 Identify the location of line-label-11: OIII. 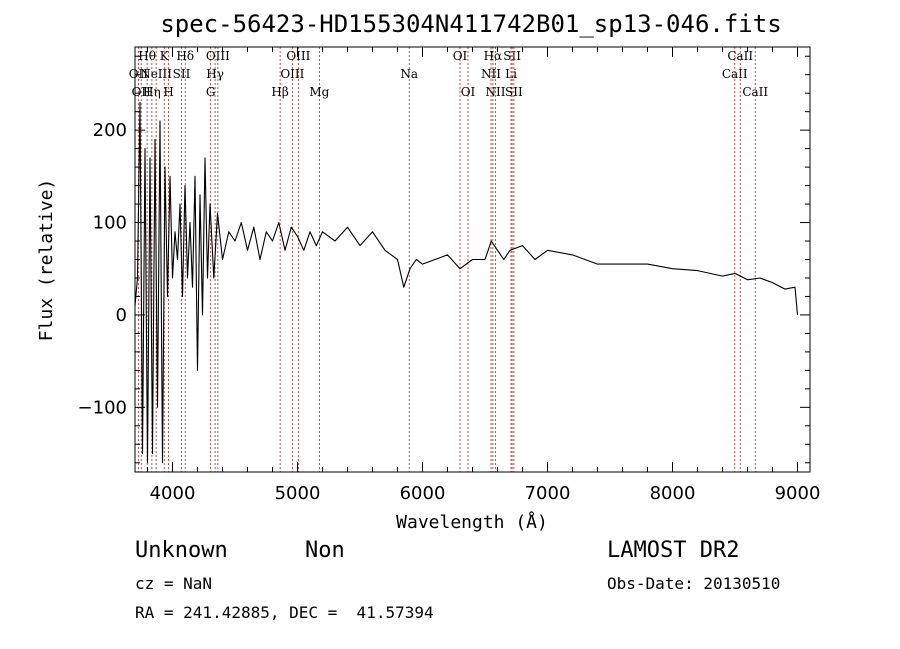
(218, 56).